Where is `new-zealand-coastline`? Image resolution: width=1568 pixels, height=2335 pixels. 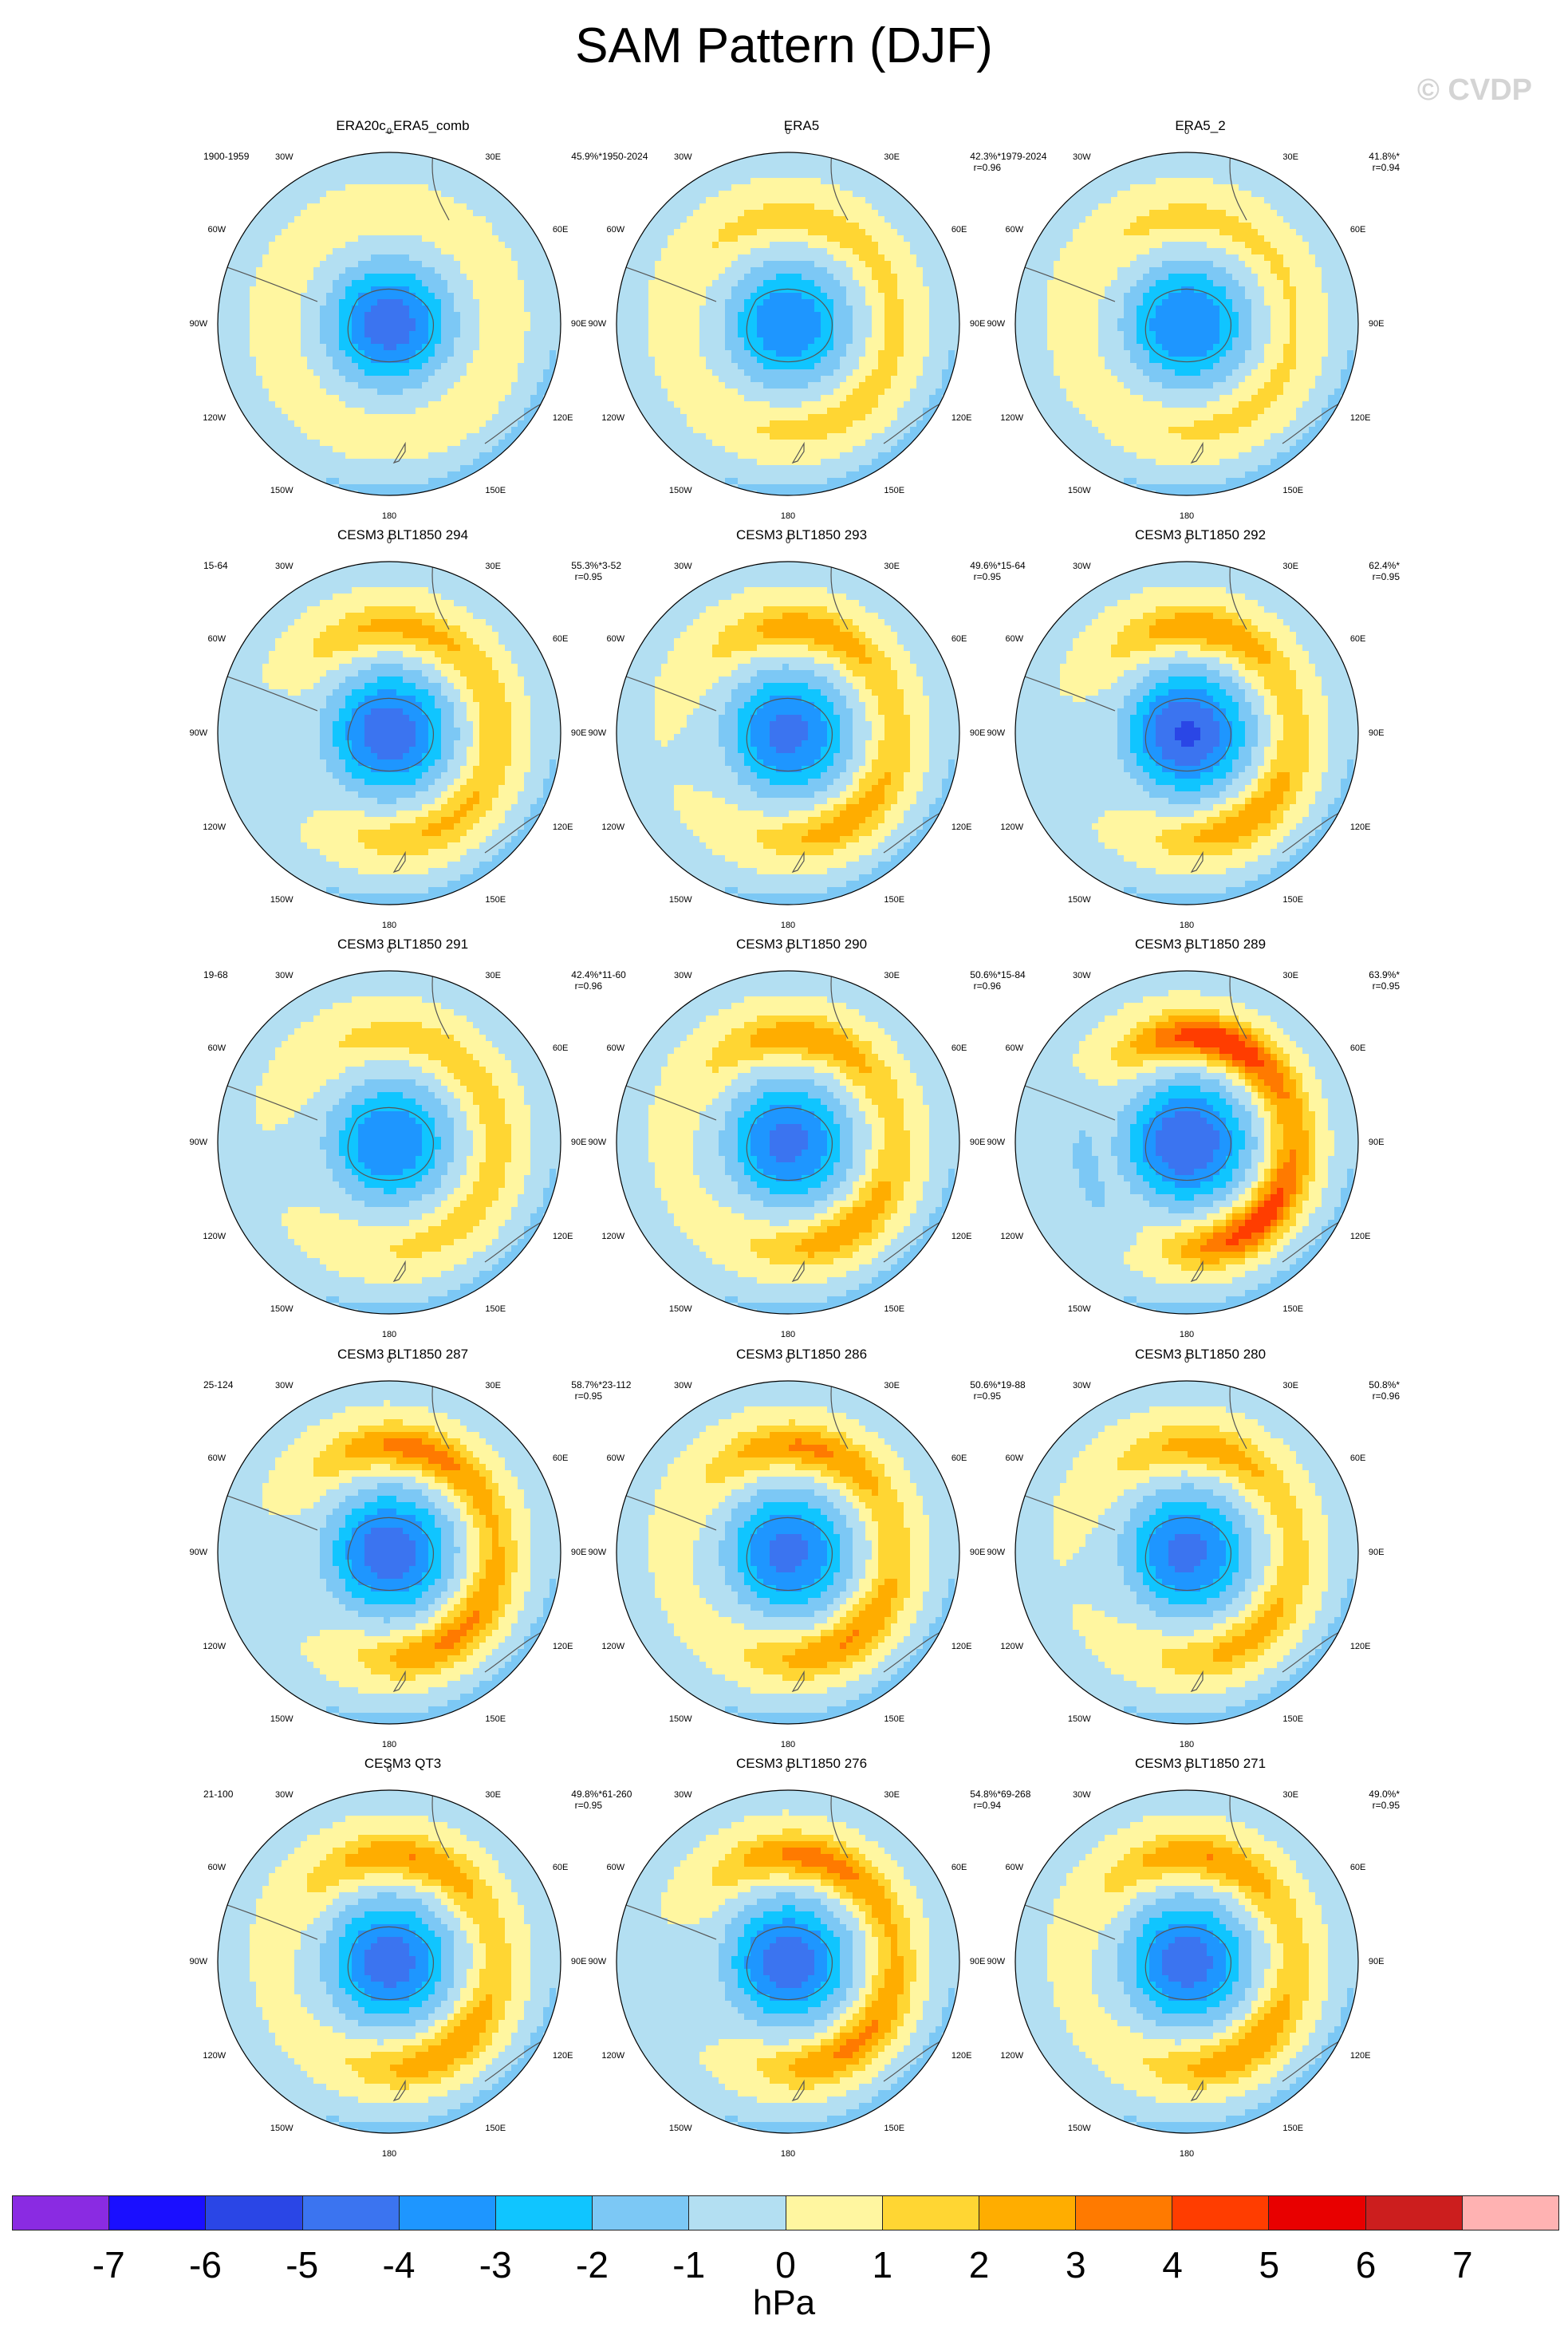 new-zealand-coastline is located at coordinates (399, 452).